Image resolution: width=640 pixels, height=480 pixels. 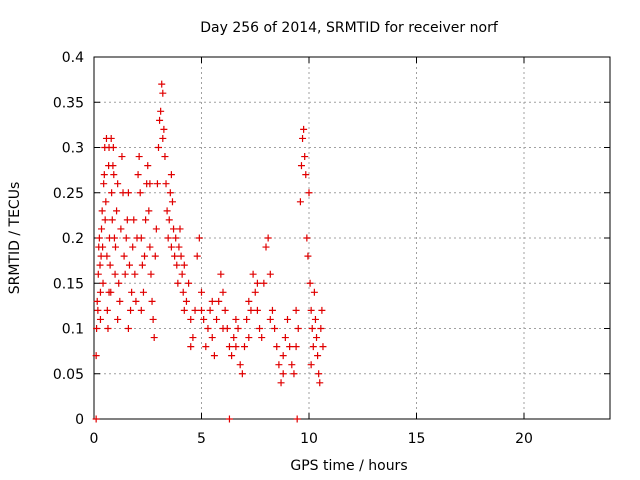 I want to click on y-tick-label: 0.05, so click(x=68, y=375).